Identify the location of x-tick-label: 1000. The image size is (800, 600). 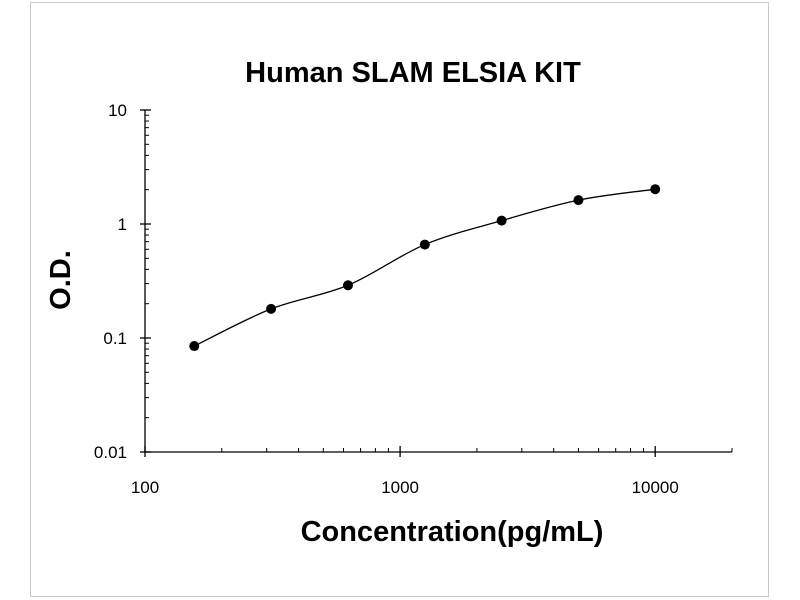
(400, 487).